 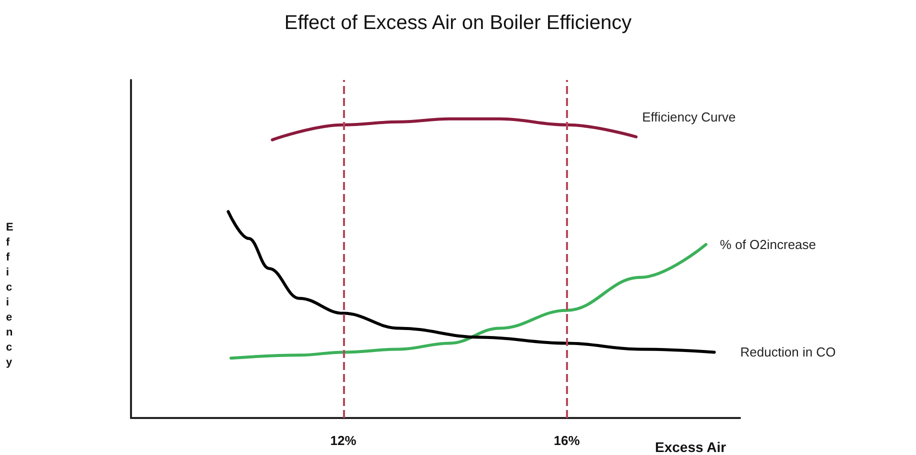 I want to click on series-label: % of O2increase, so click(x=768, y=244).